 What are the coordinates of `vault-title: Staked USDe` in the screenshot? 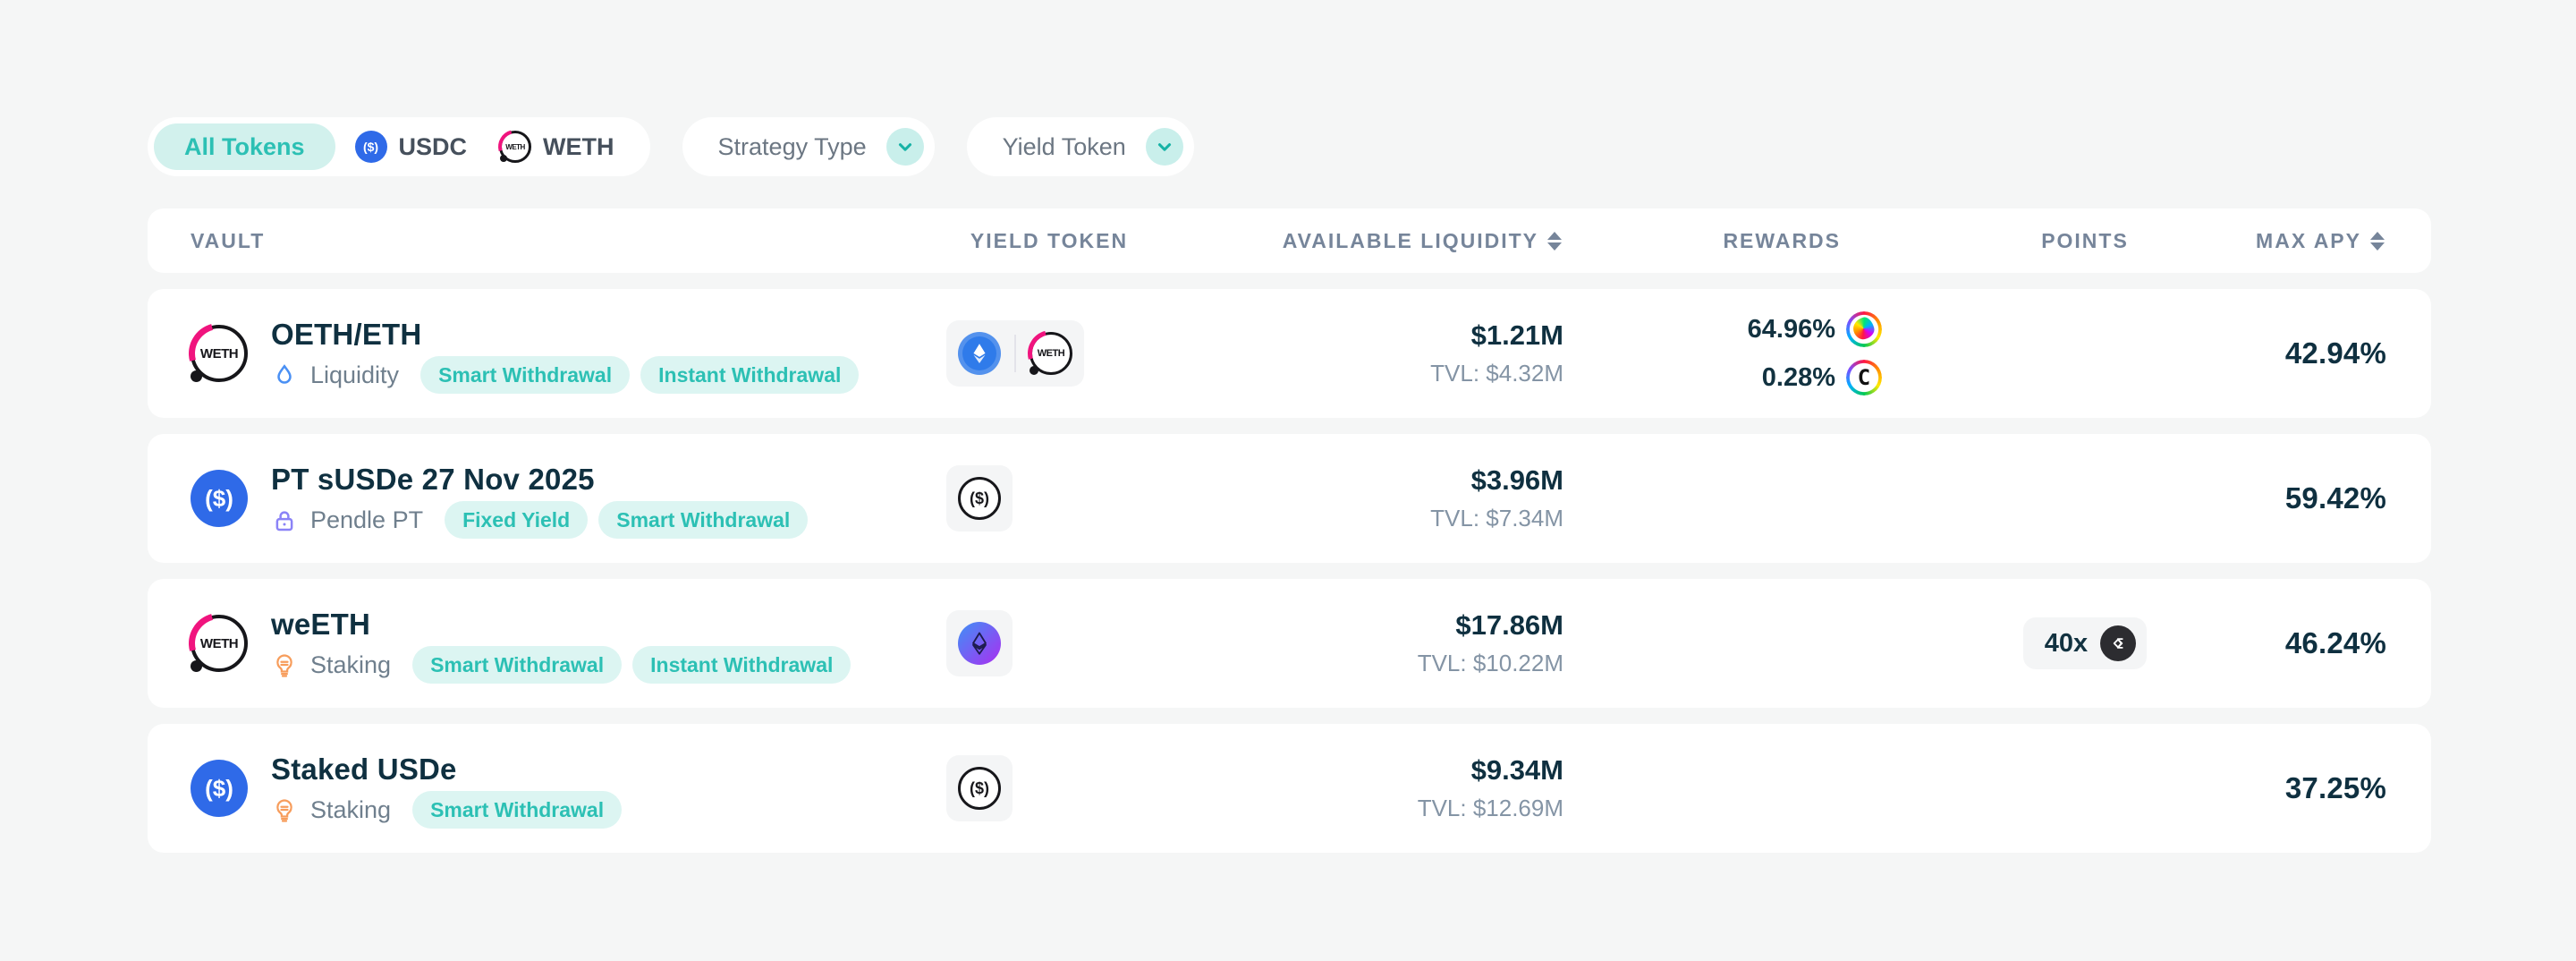 It's located at (364, 769).